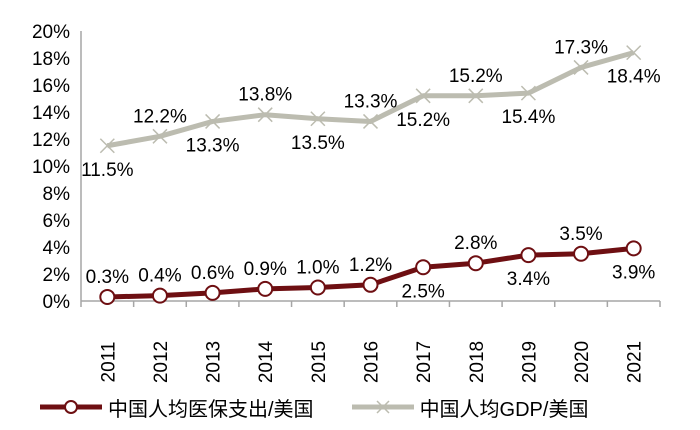  What do you see at coordinates (477, 362) in the screenshot?
I see `x-tick-label: 2018` at bounding box center [477, 362].